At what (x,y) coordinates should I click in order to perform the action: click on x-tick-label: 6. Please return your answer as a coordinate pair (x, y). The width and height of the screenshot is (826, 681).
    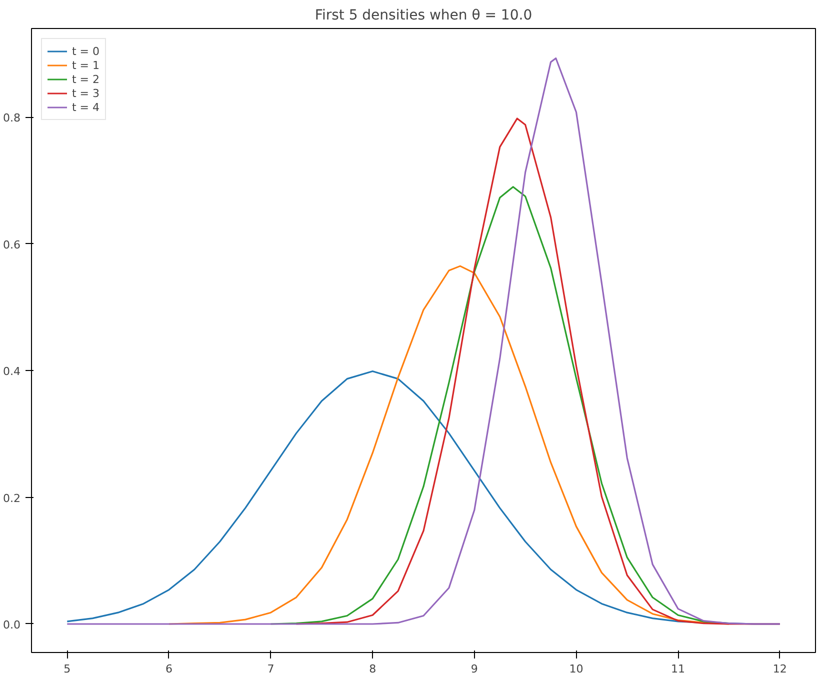
    Looking at the image, I should click on (168, 669).